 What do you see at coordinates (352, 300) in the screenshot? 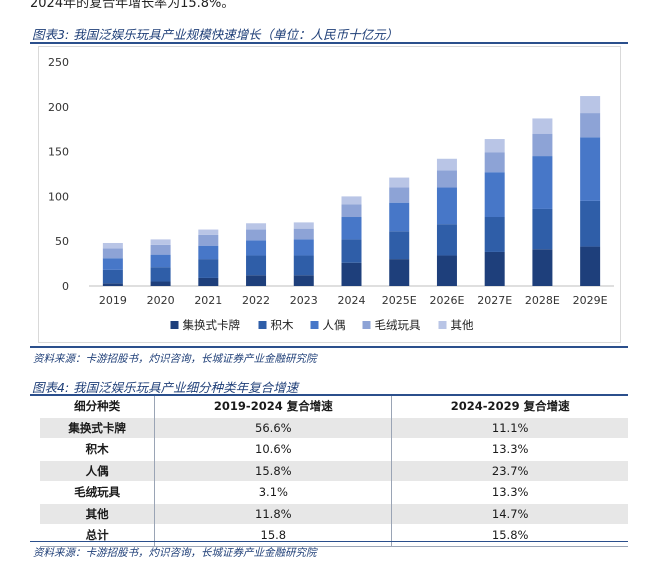
I see `x-tick-label: 2024` at bounding box center [352, 300].